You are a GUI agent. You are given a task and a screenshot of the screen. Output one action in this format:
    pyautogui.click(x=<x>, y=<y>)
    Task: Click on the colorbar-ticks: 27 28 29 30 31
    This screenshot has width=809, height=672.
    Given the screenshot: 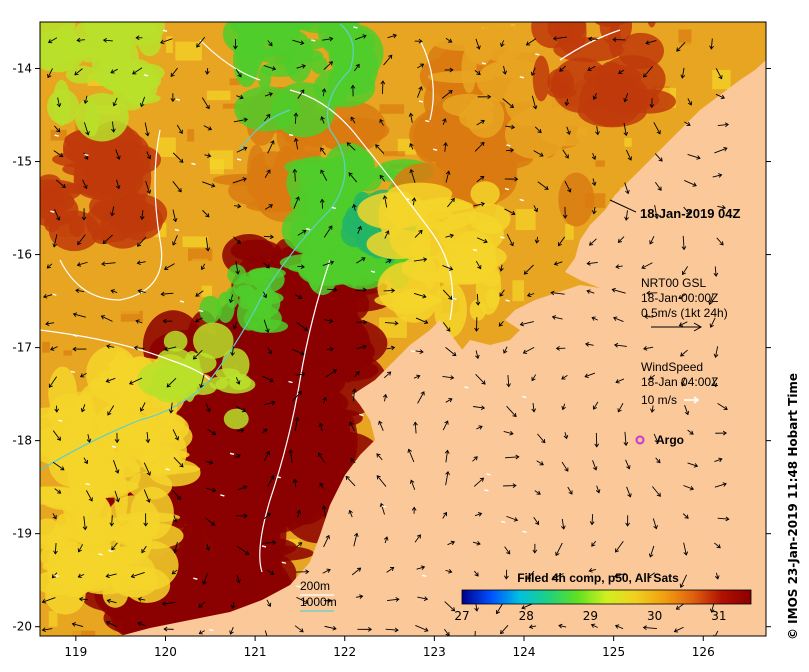 What is the action you would take?
    pyautogui.click(x=590, y=616)
    